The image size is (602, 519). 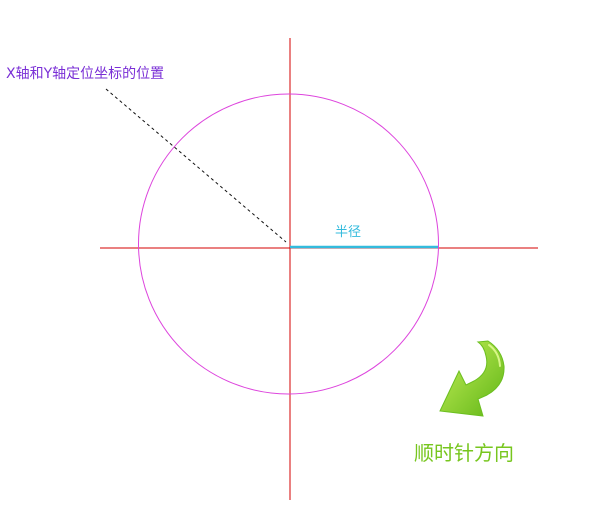 I want to click on radius-label: 半径, so click(x=348, y=232).